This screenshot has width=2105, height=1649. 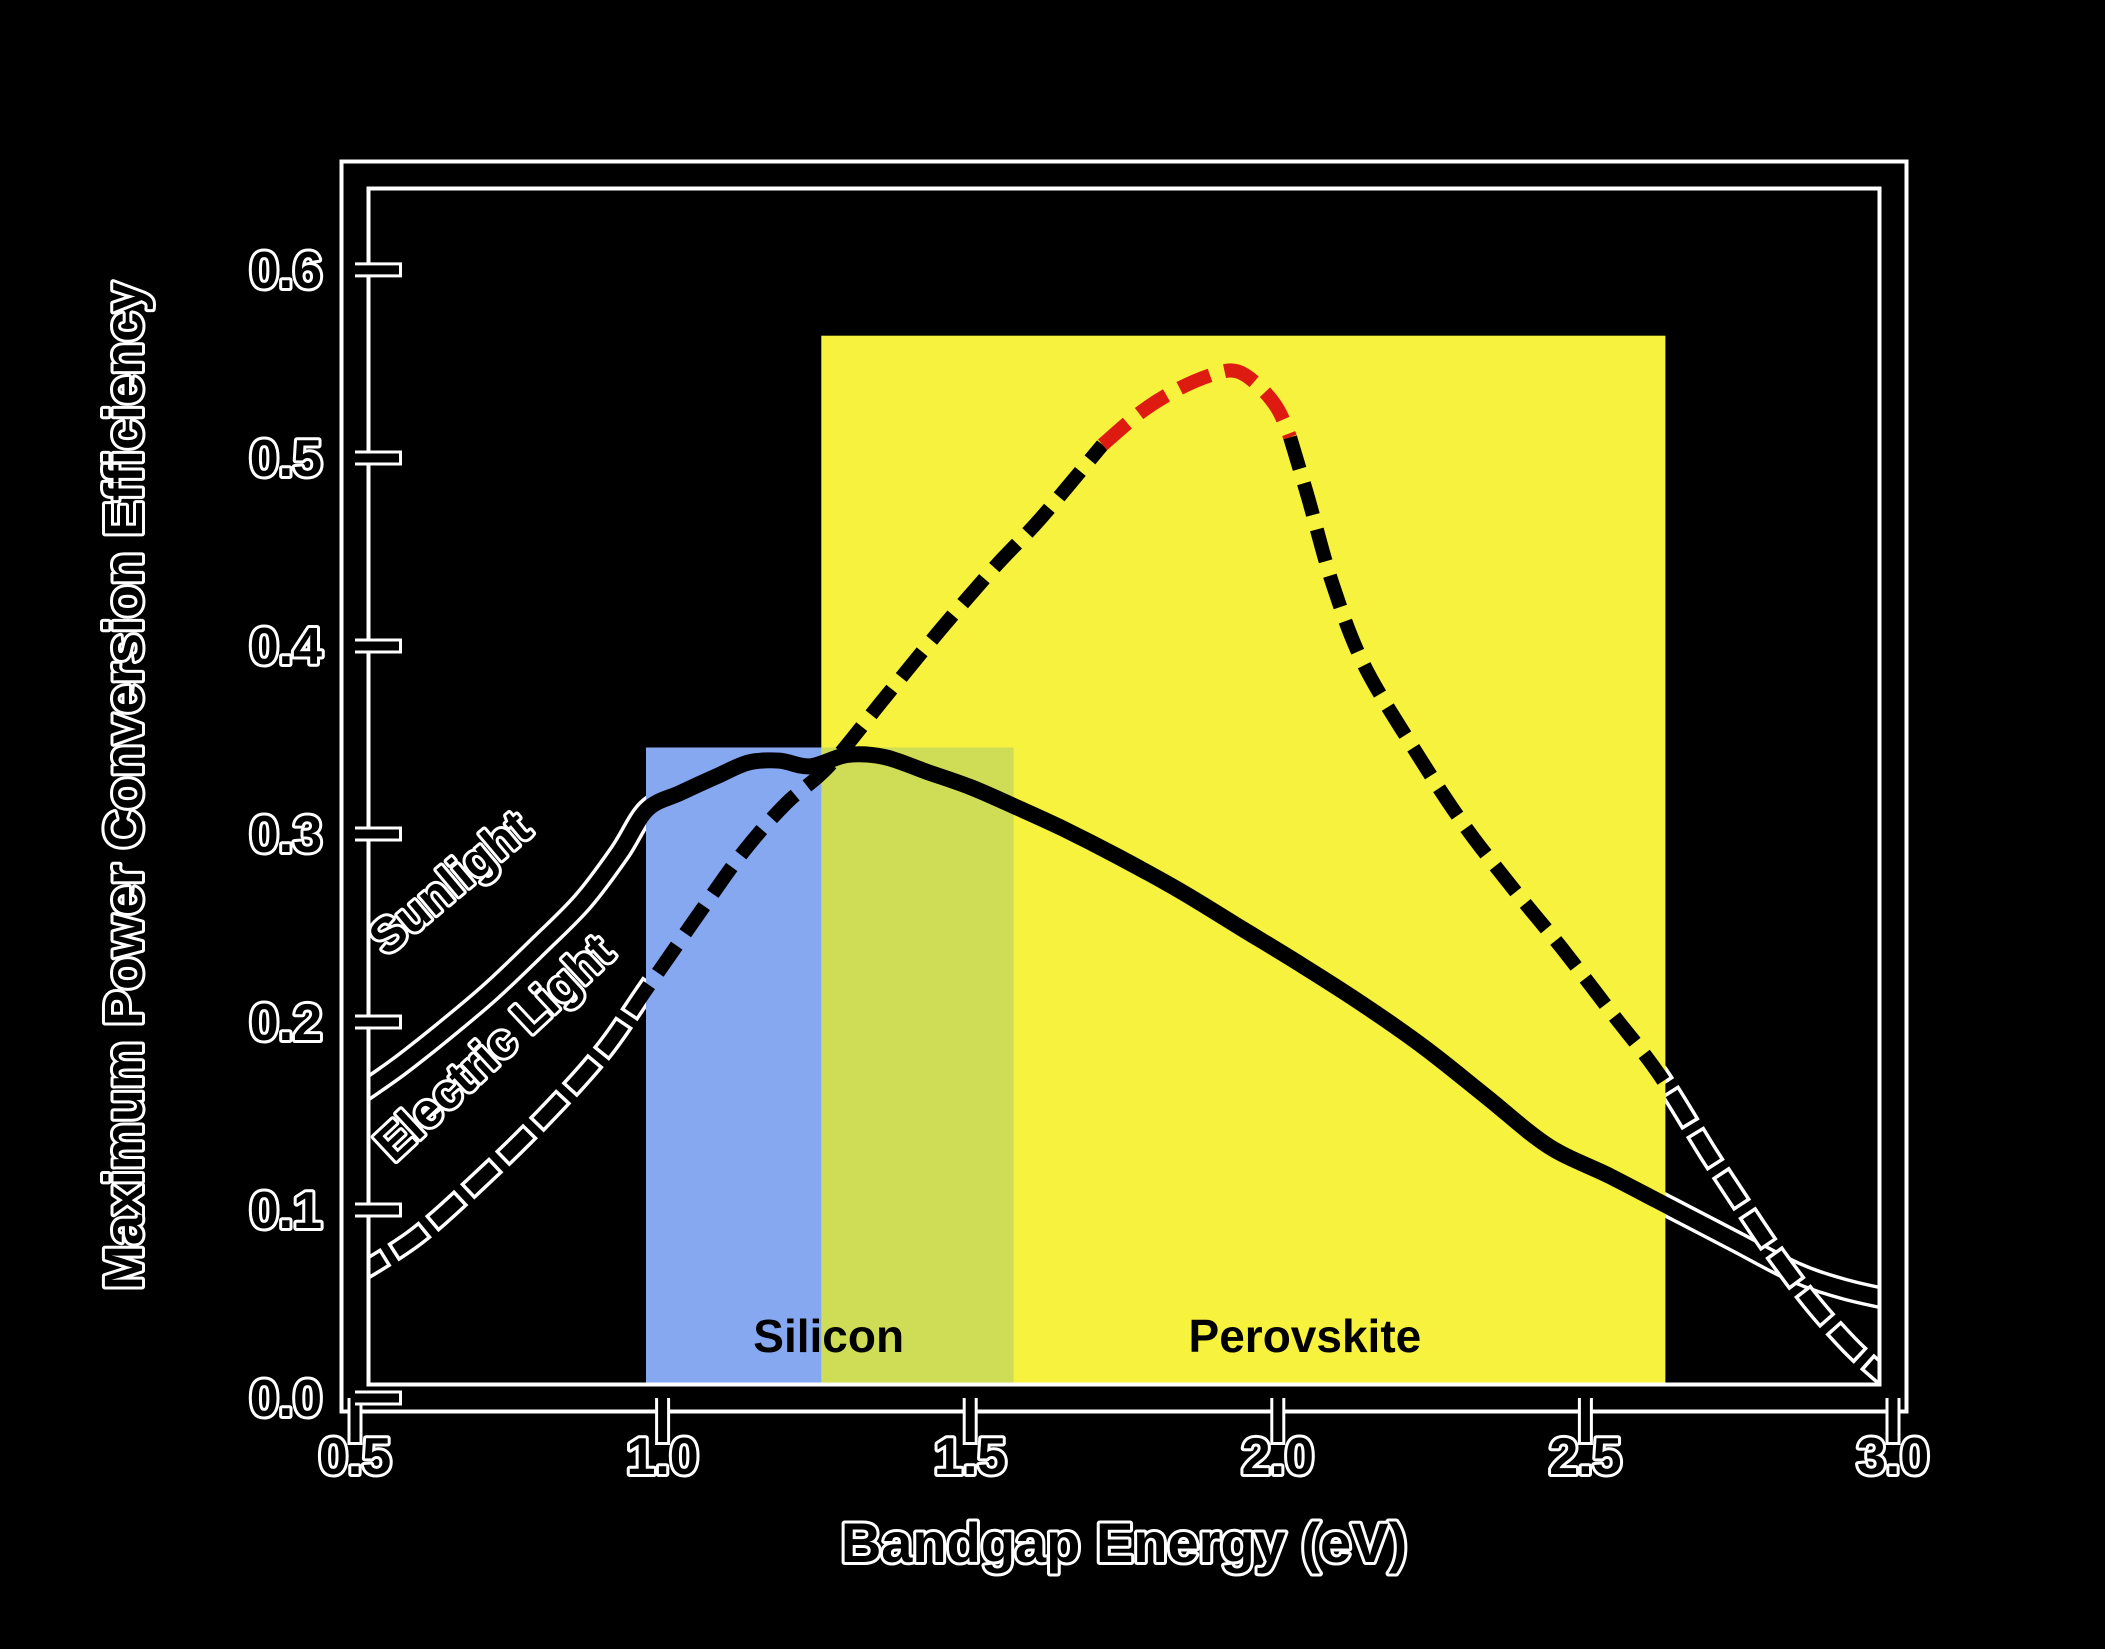 I want to click on y-tick-label: 0.4, so click(x=286, y=647).